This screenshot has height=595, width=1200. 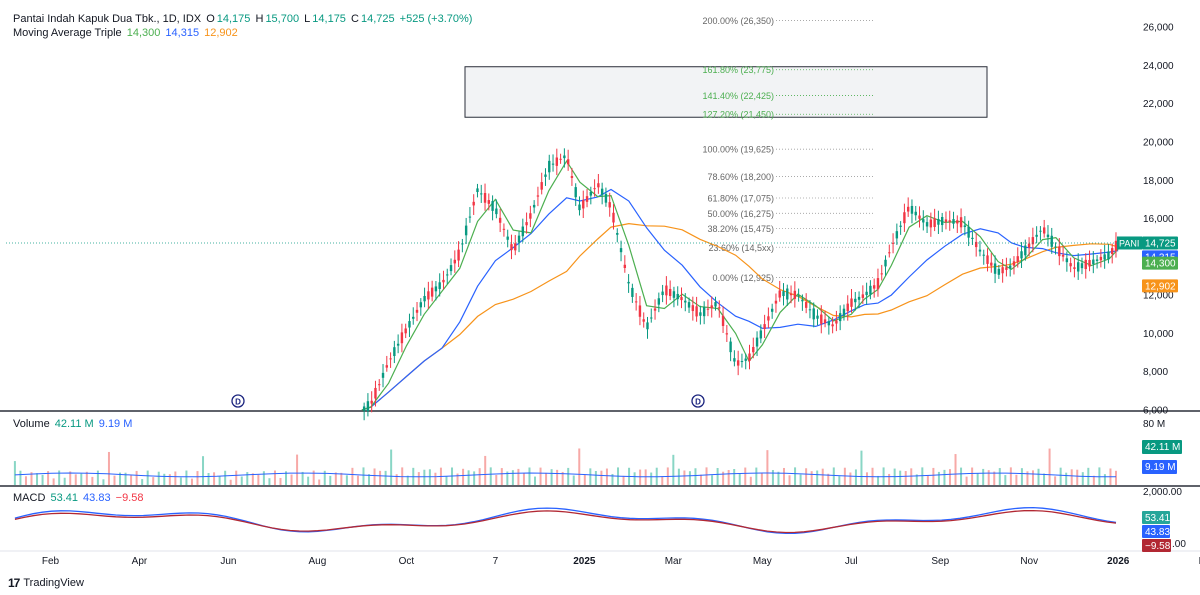 What do you see at coordinates (143, 33) in the screenshot?
I see `ma-fast-value: 14,300` at bounding box center [143, 33].